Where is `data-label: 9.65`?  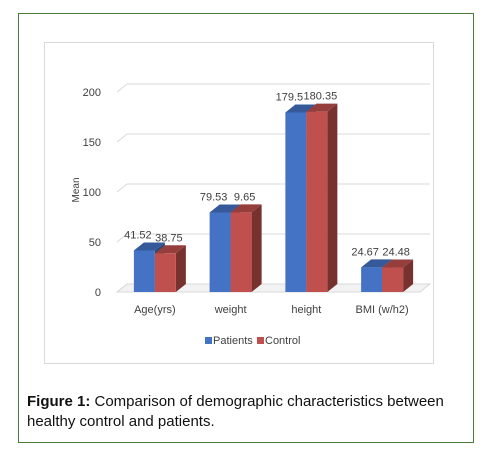 data-label: 9.65 is located at coordinates (244, 197).